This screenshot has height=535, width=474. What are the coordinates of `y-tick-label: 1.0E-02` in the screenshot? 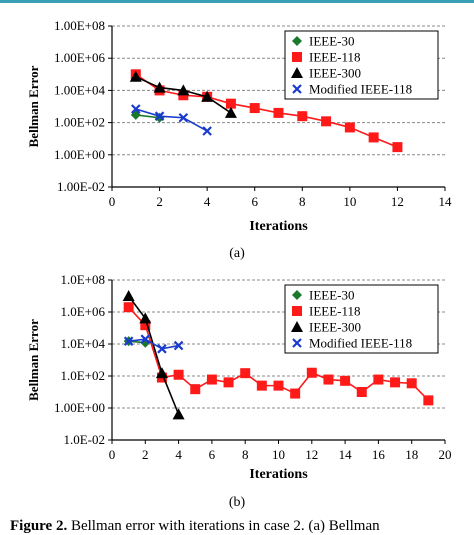 It's located at (84, 439).